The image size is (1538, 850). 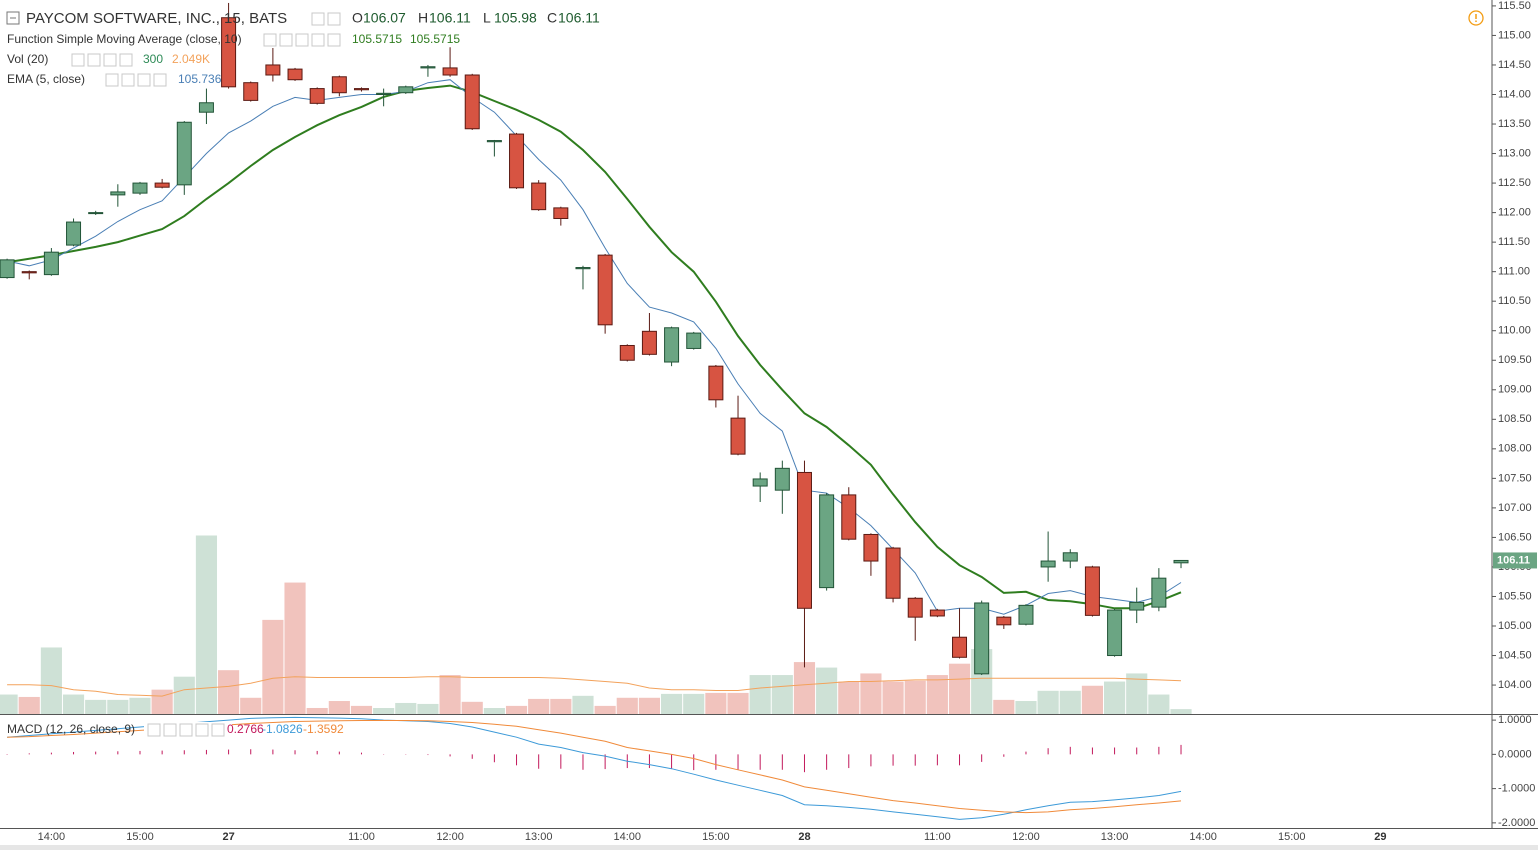 I want to click on y-tick-label: 104.00, so click(x=1515, y=685).